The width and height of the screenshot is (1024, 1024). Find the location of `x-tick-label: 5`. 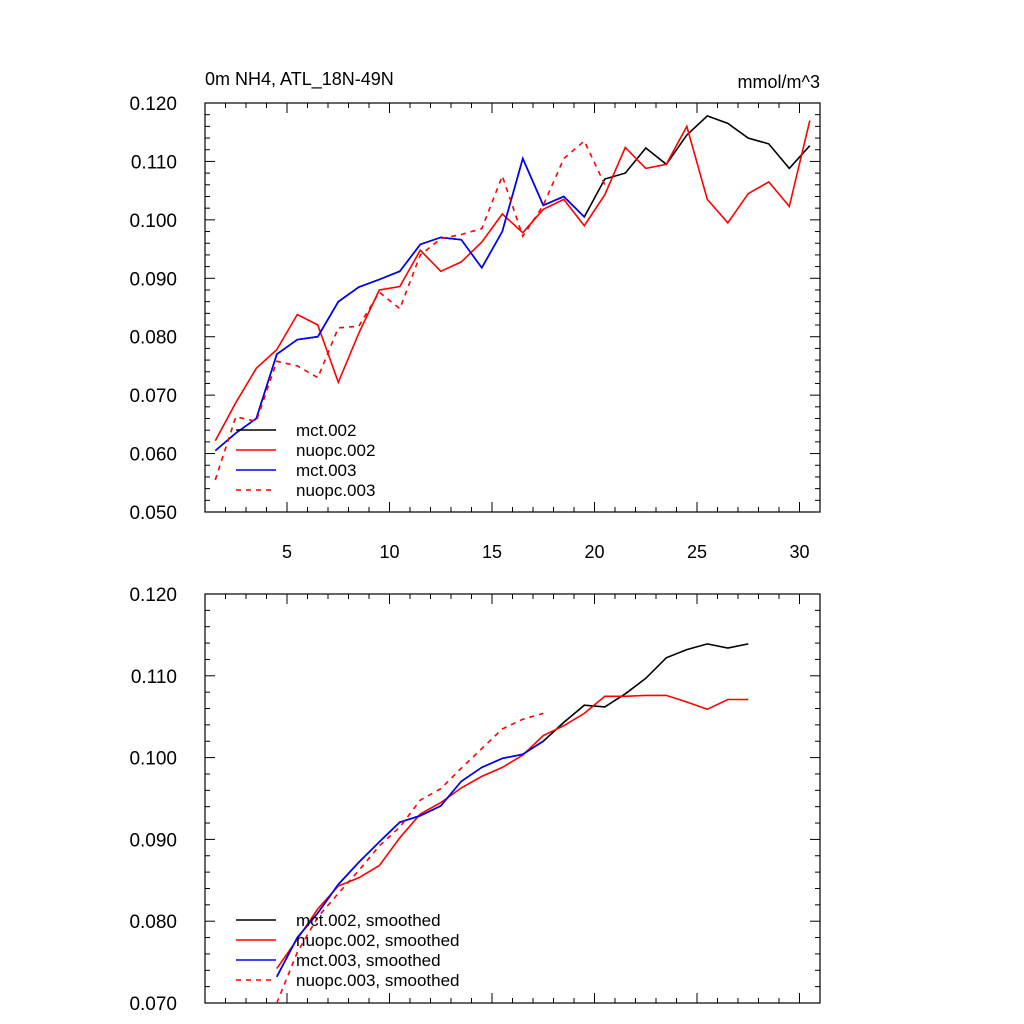

x-tick-label: 5 is located at coordinates (287, 552).